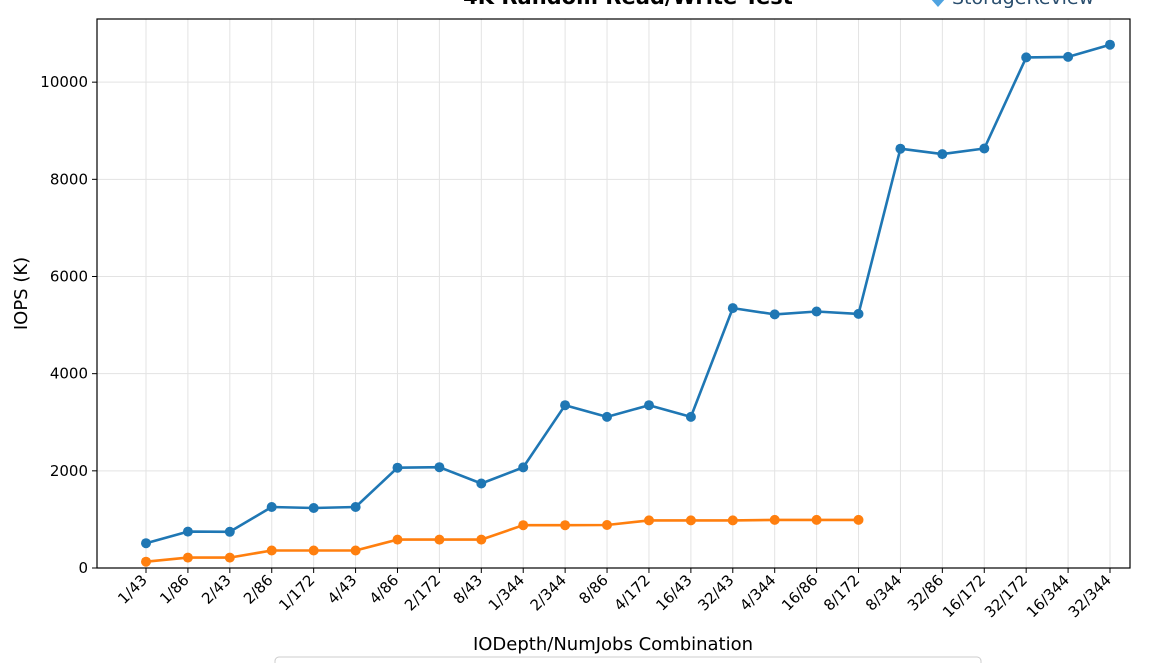 This screenshot has height=663, width=1170. Describe the element at coordinates (1023, 4) in the screenshot. I see `logo-text: StorageReview` at that location.